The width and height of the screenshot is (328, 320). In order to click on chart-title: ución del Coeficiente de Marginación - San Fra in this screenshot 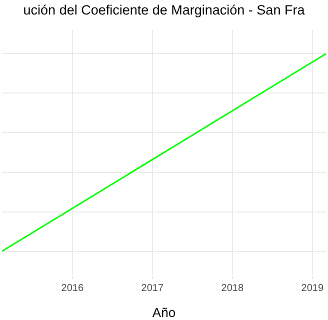, I will do `click(164, 10)`.